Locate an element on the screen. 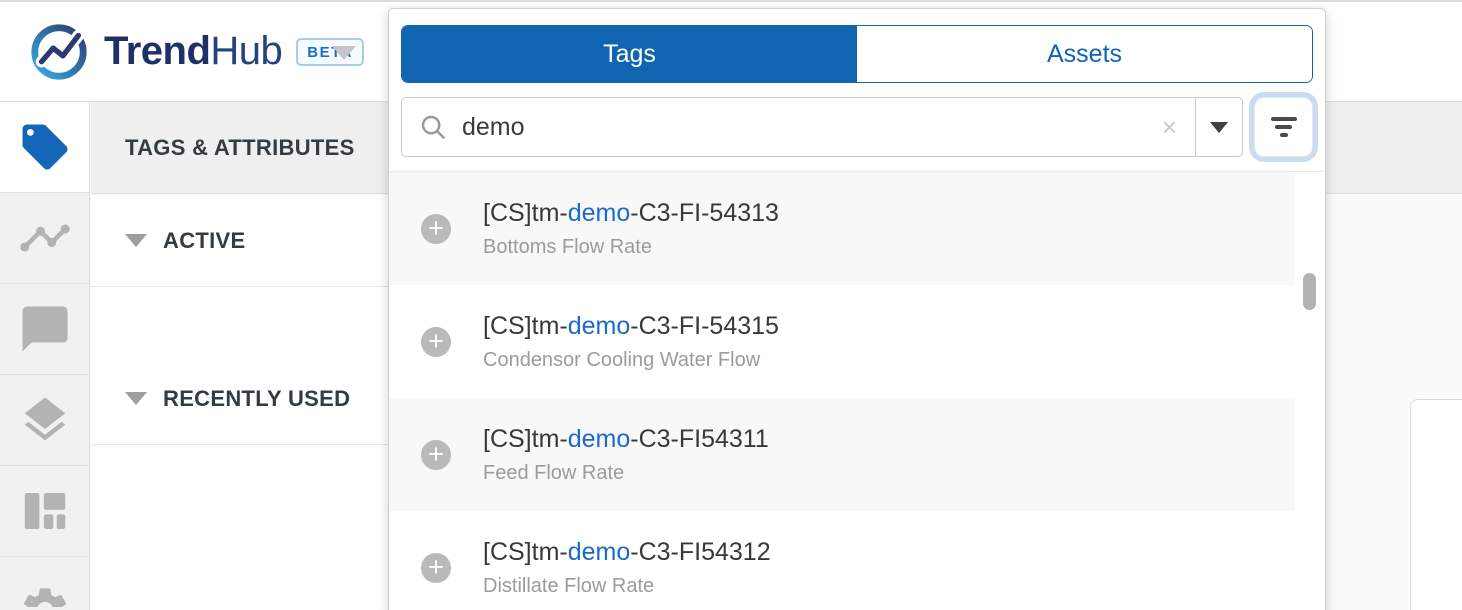 The height and width of the screenshot is (610, 1462). search-input is located at coordinates (803, 127).